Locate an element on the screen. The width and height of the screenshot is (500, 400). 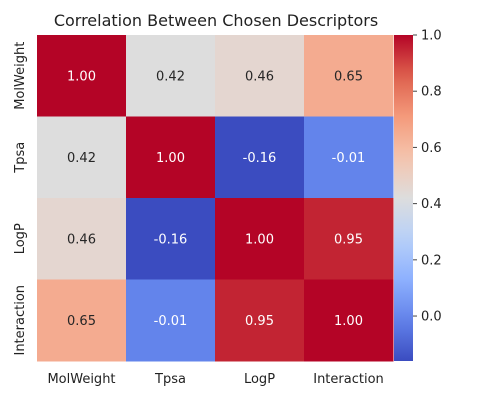
colorbar-tick-label: 0.8 is located at coordinates (431, 92).